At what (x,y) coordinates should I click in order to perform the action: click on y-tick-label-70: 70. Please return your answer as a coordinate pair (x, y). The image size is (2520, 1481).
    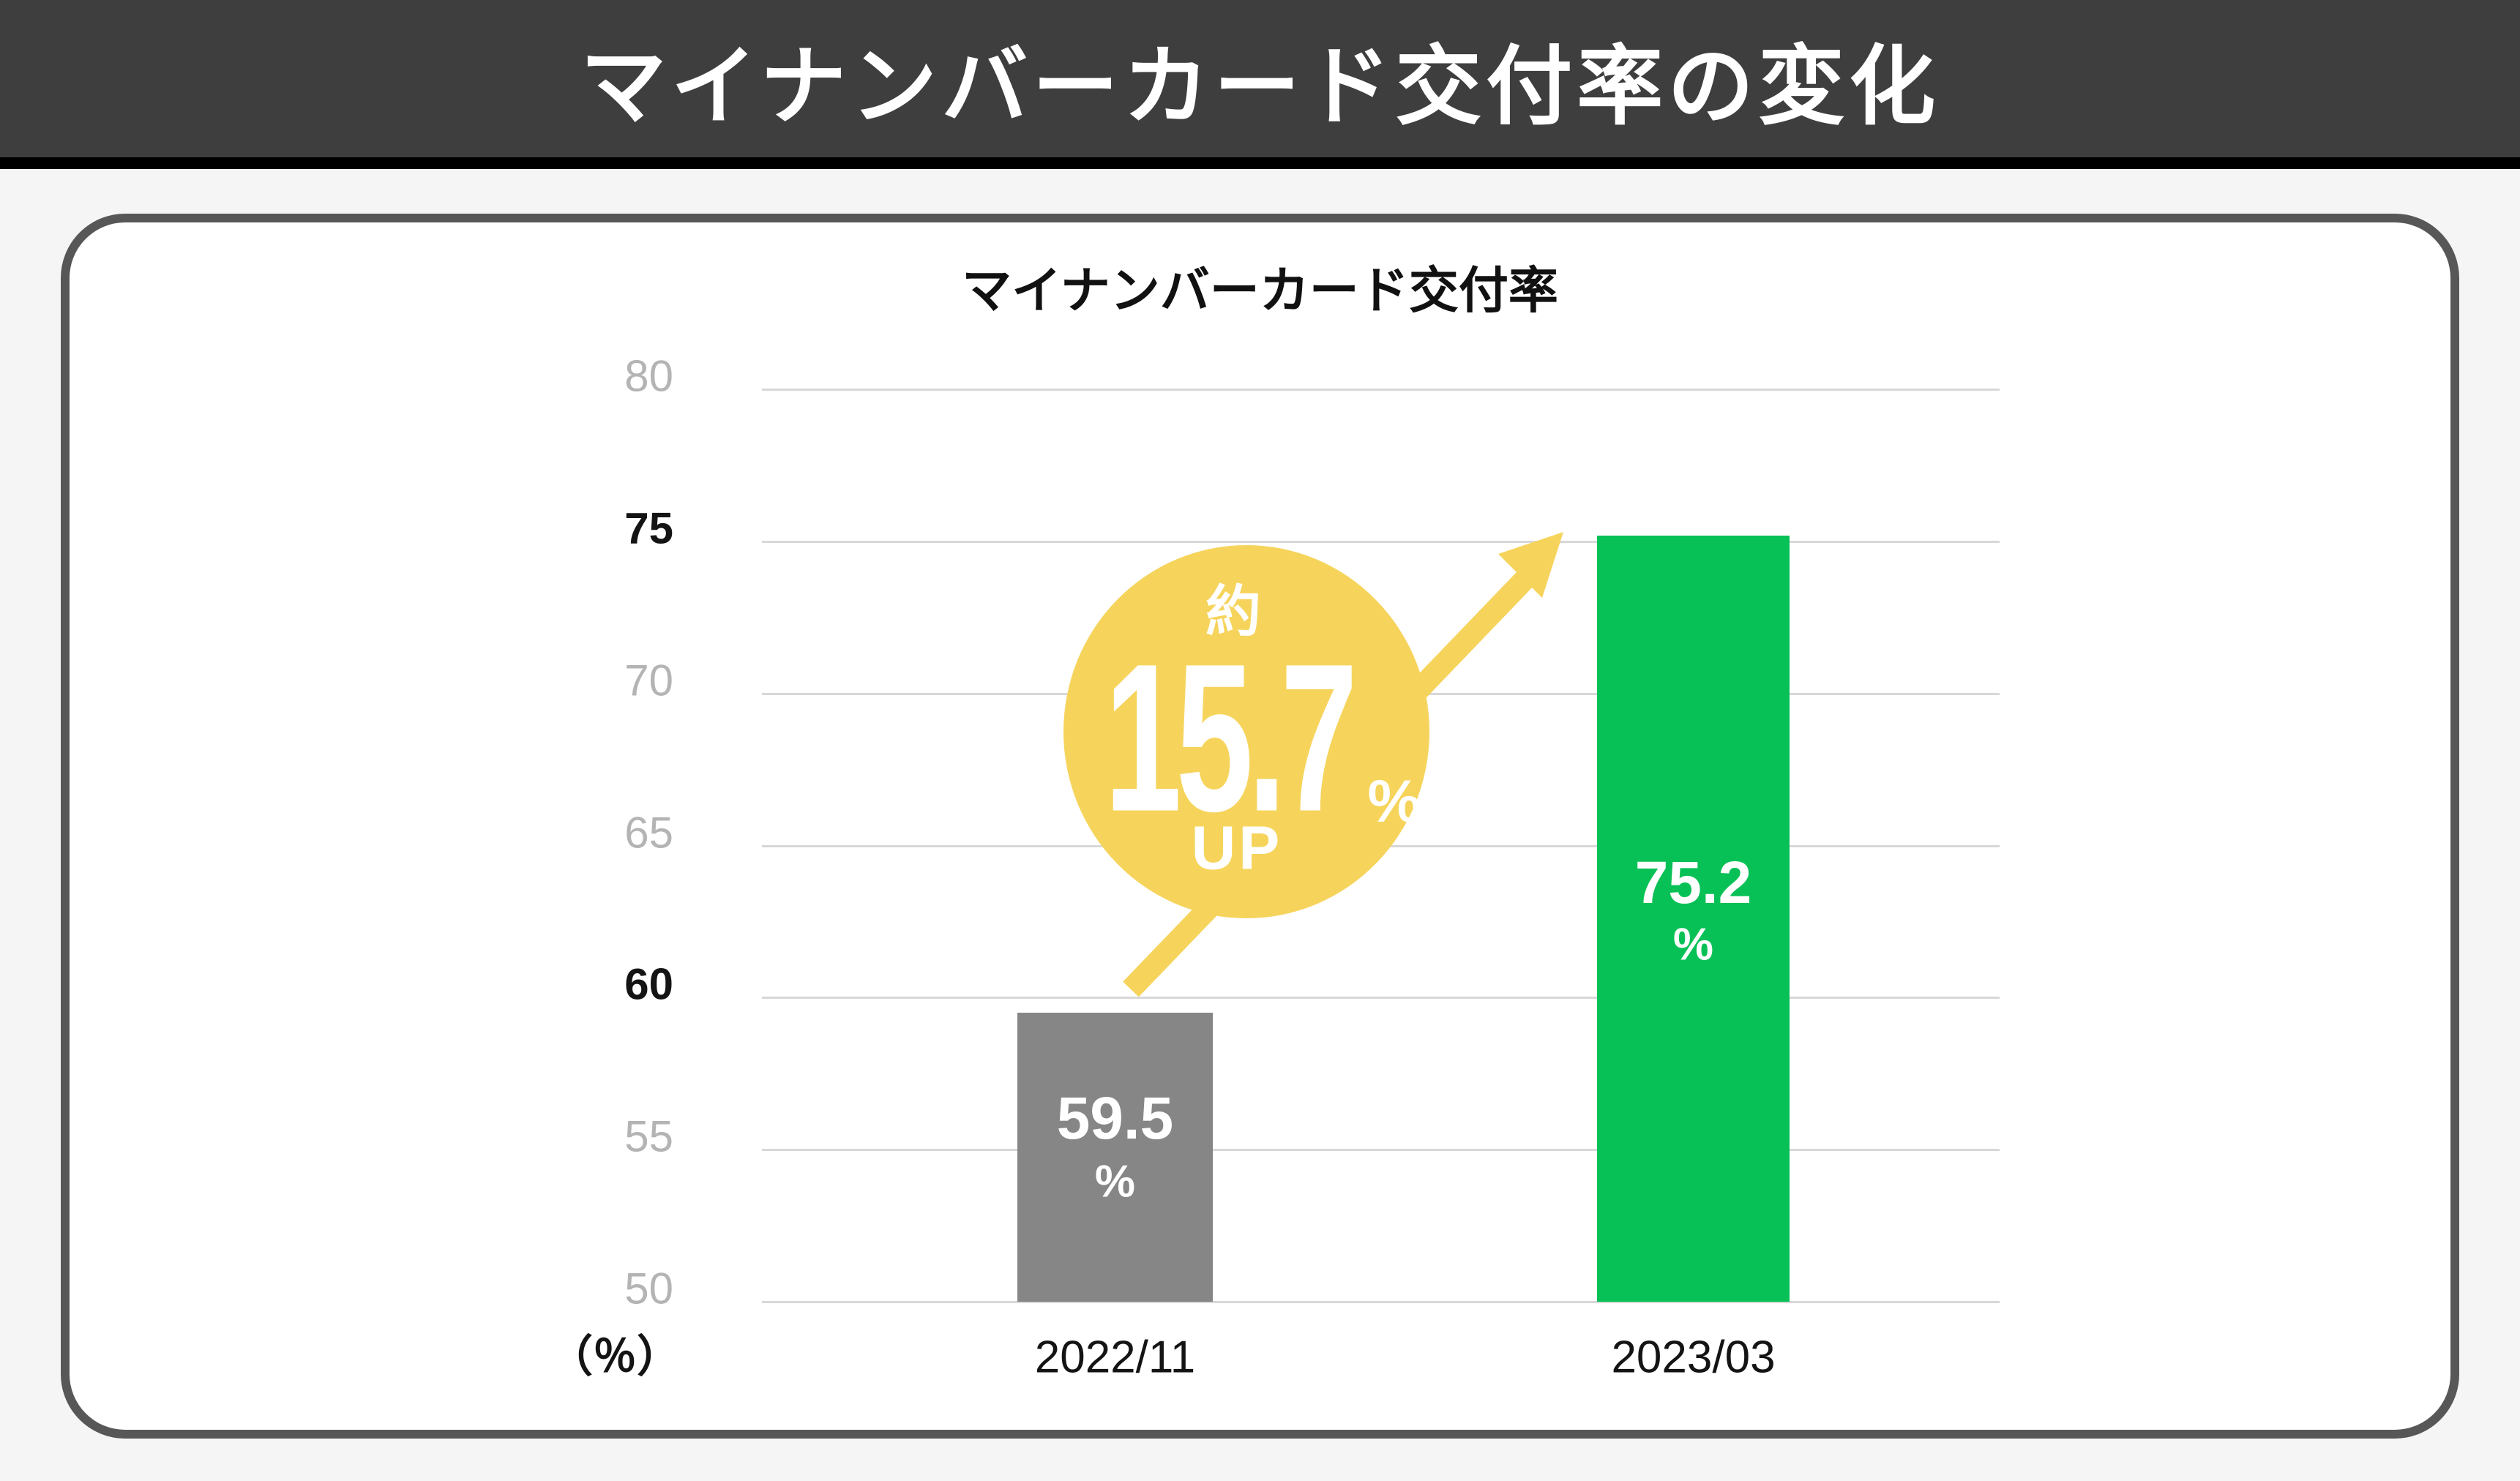
    Looking at the image, I should click on (649, 680).